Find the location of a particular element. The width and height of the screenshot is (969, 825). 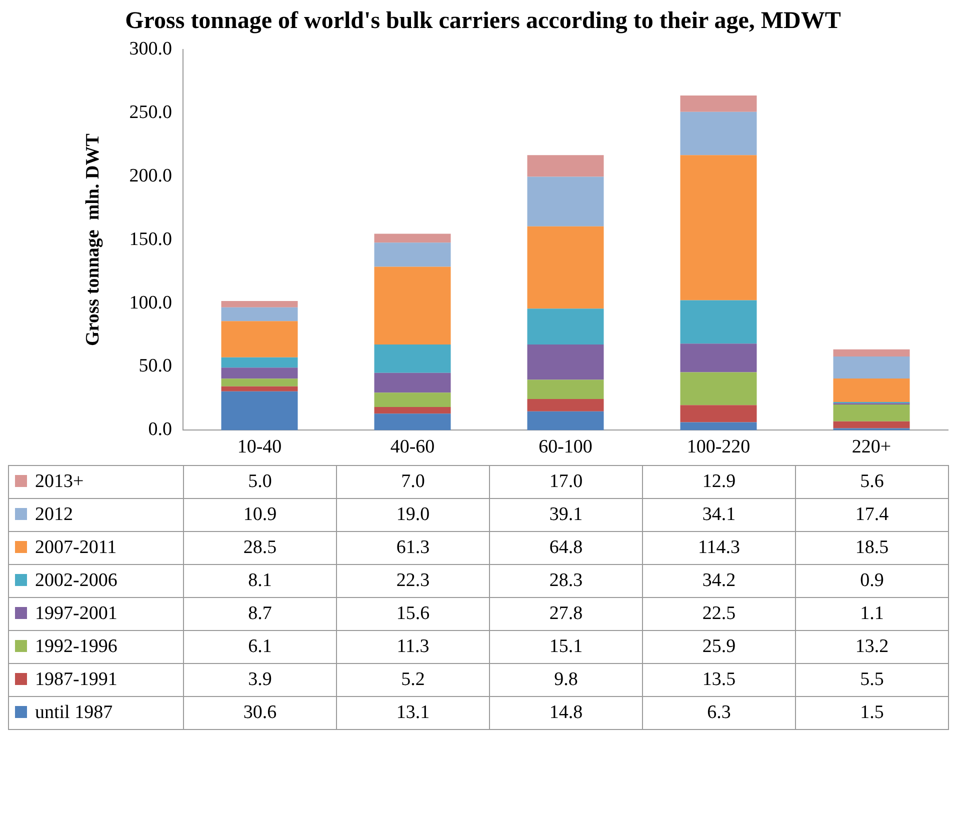

data-label: 14.8 is located at coordinates (566, 713).